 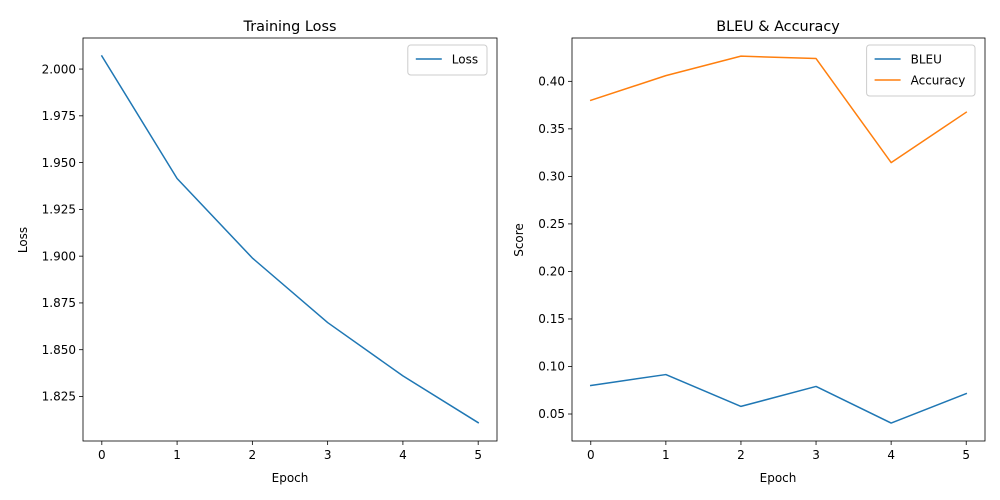 I want to click on loss-x-tick-label: 4, so click(x=403, y=455).